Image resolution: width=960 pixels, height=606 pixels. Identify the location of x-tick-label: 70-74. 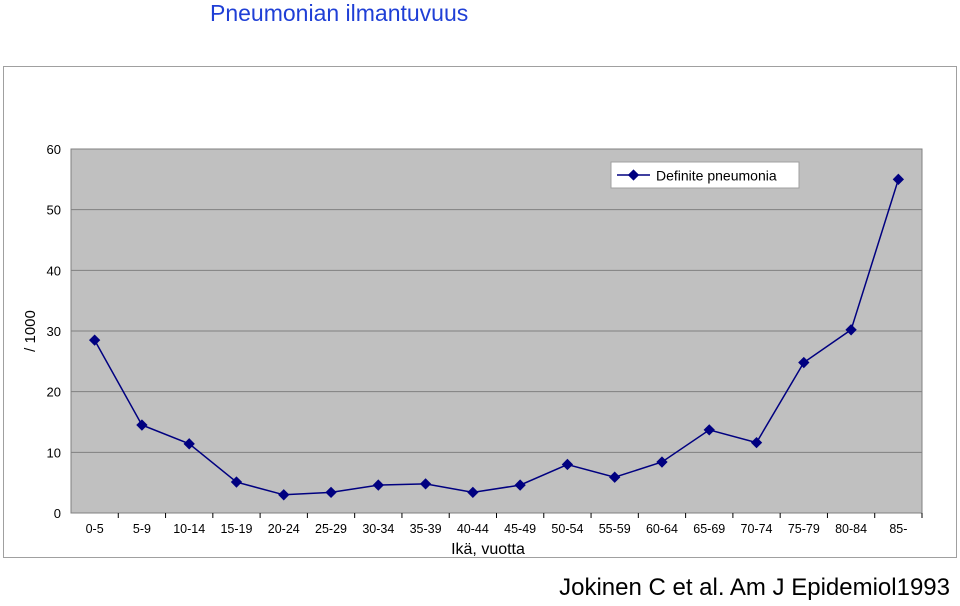
(757, 529).